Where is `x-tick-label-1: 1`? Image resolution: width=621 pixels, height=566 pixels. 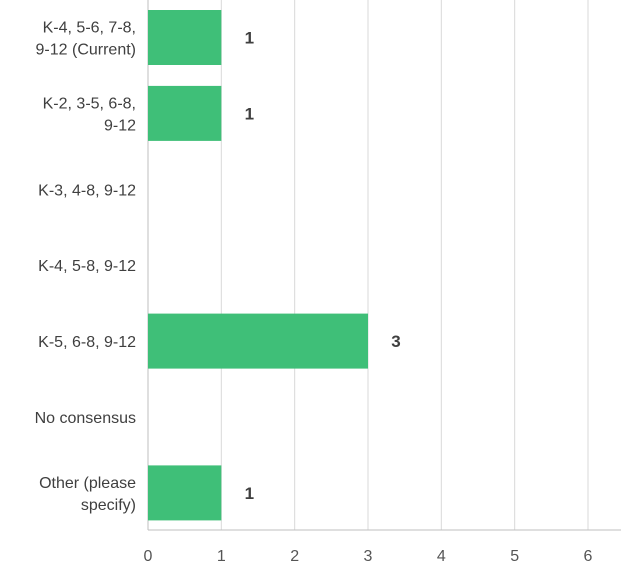 x-tick-label-1: 1 is located at coordinates (221, 556).